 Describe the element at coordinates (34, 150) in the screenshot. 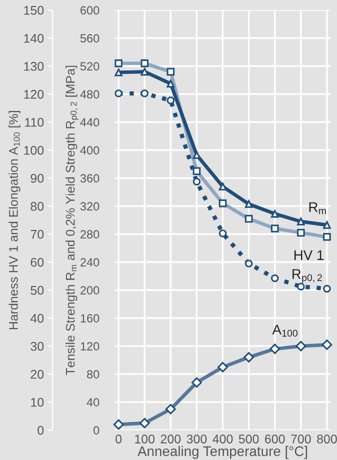

I see `y-tick-label: 100` at that location.